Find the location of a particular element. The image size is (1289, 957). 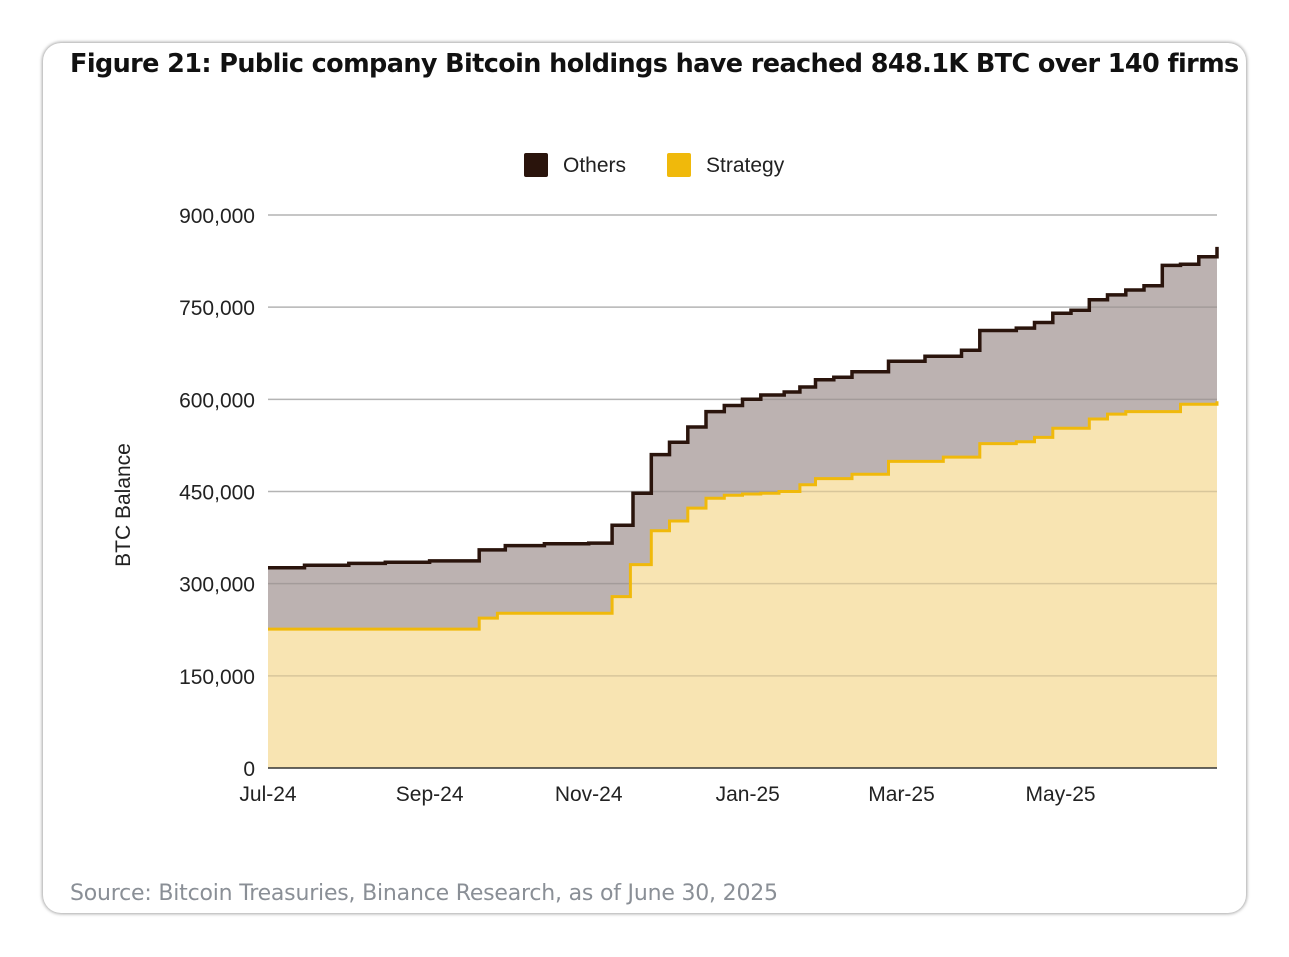

x-tick-label: Jan-25 is located at coordinates (748, 794).